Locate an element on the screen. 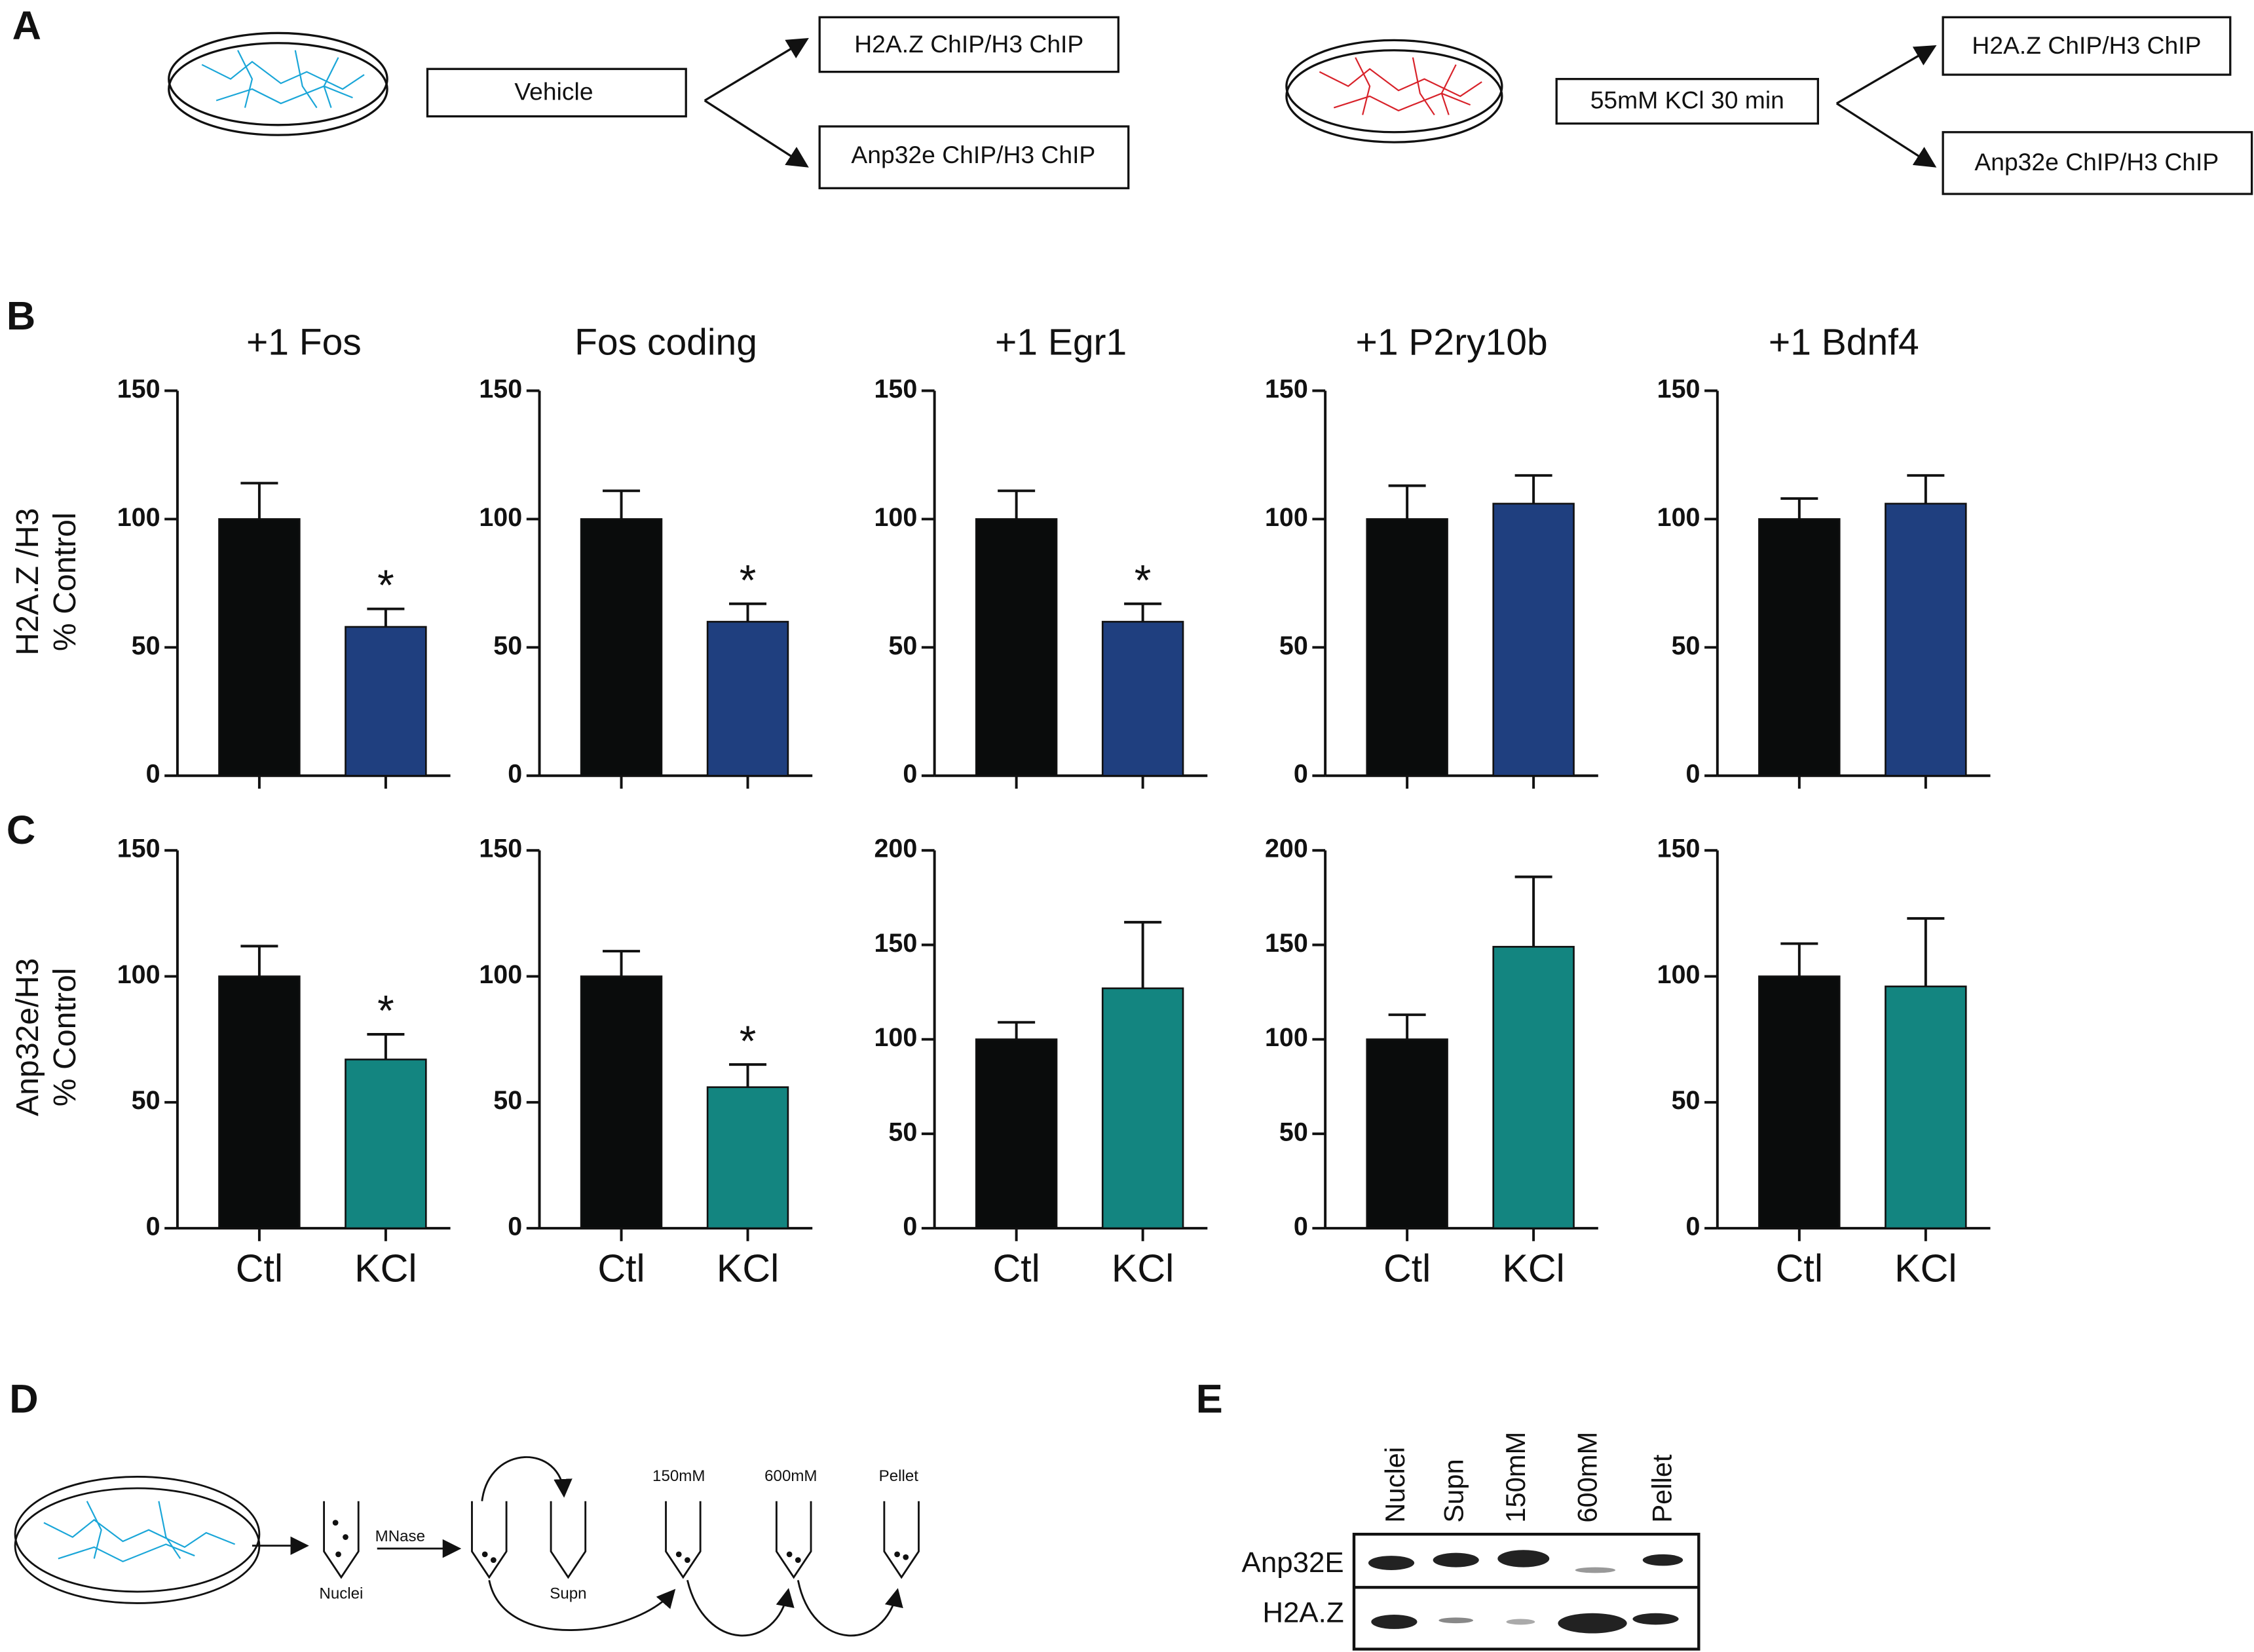  lane-label: Supn is located at coordinates (1453, 1491).